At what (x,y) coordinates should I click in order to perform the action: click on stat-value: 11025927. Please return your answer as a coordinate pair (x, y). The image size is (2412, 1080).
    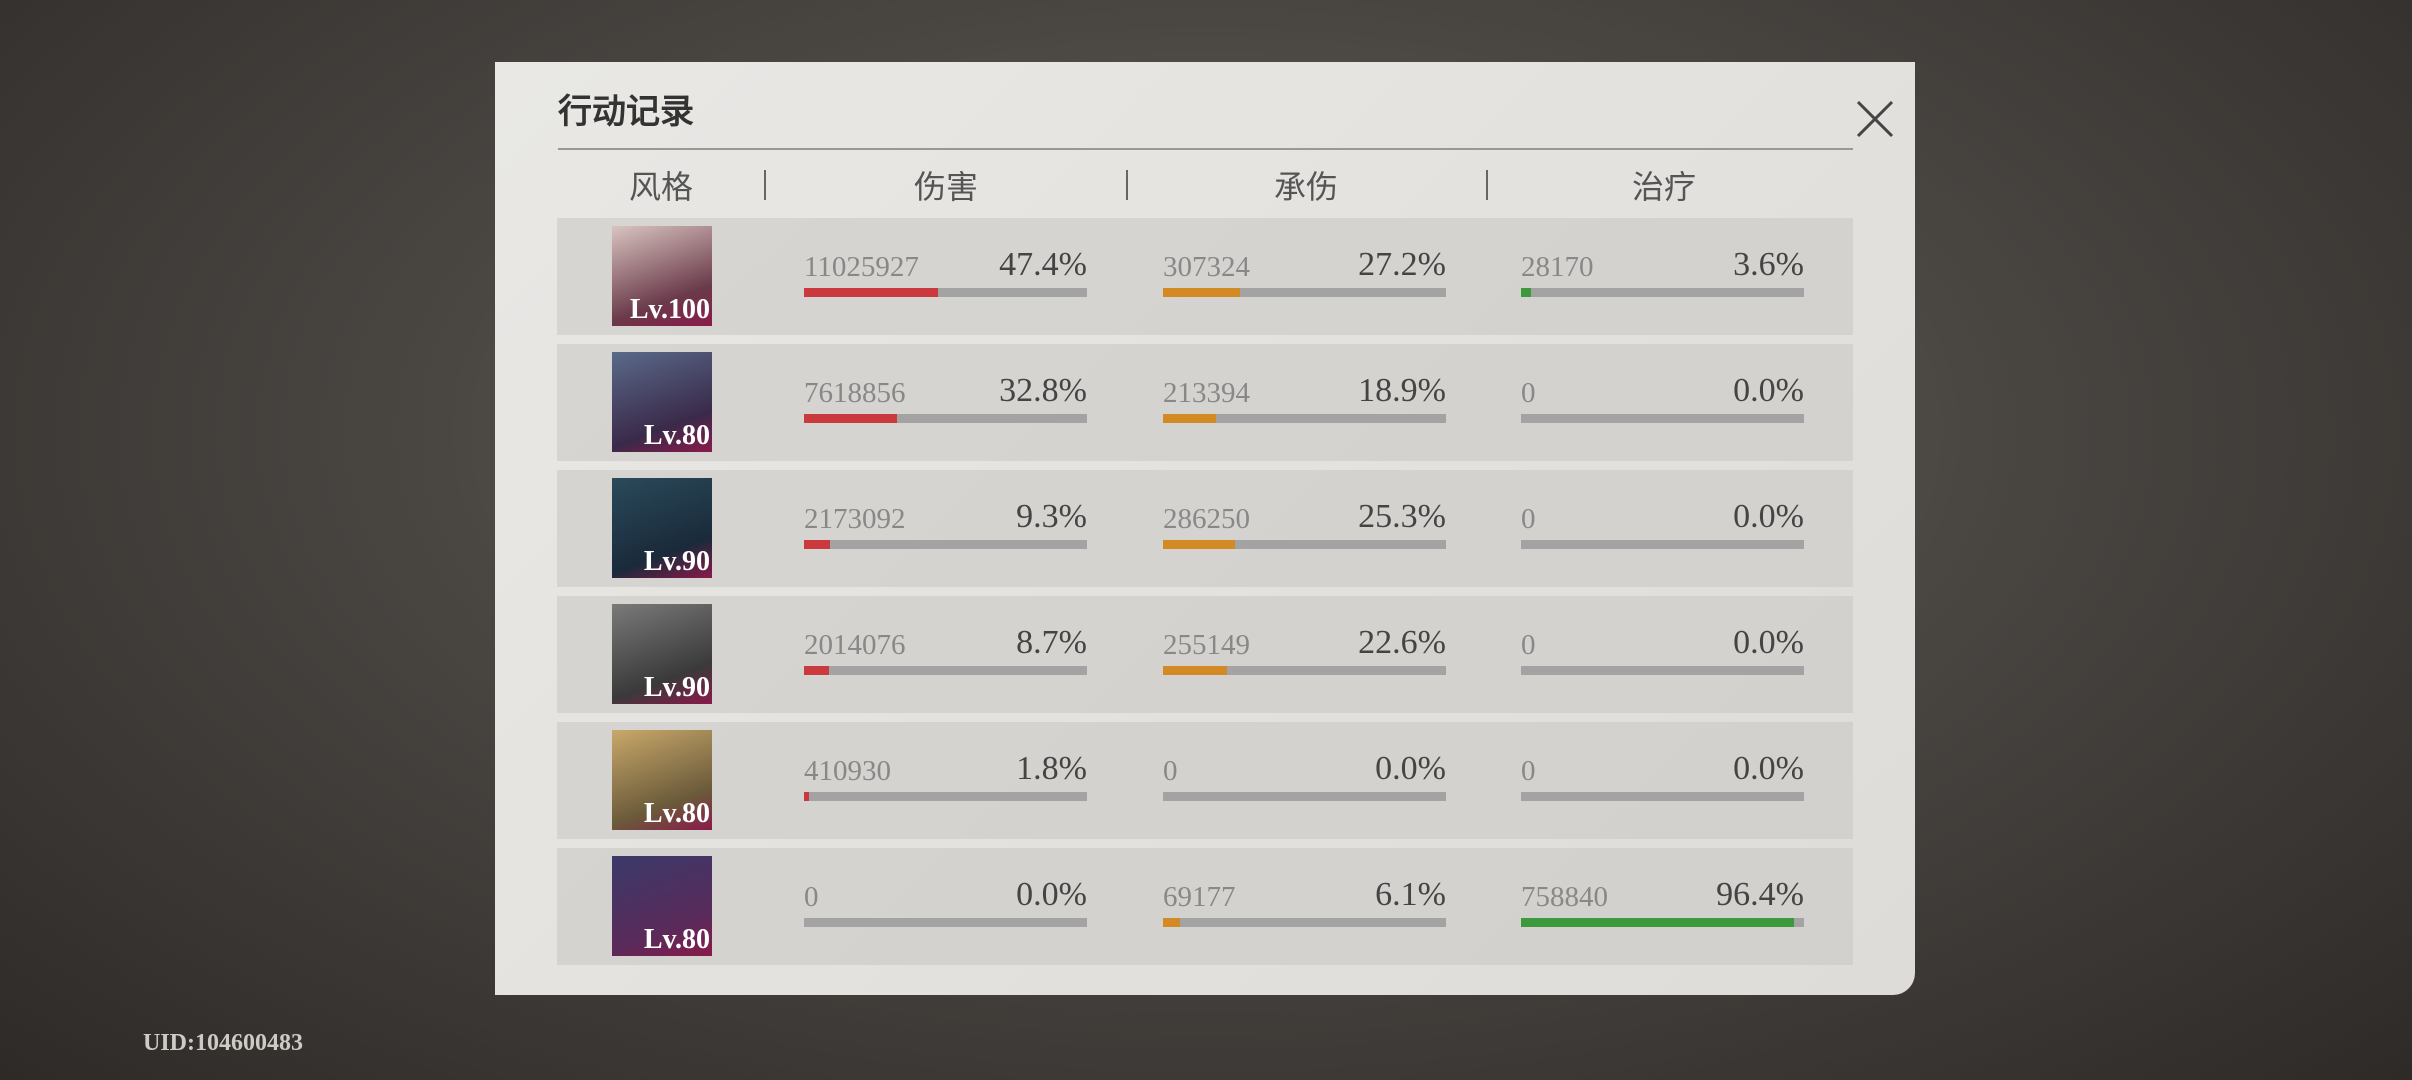
    Looking at the image, I should click on (861, 267).